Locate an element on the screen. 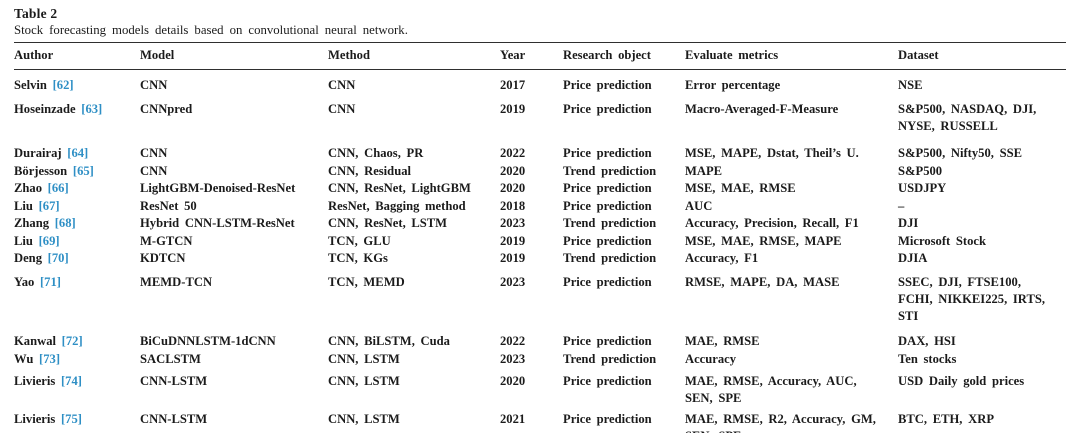 This screenshot has height=433, width=1080. model-cell: CNNpred is located at coordinates (166, 109).